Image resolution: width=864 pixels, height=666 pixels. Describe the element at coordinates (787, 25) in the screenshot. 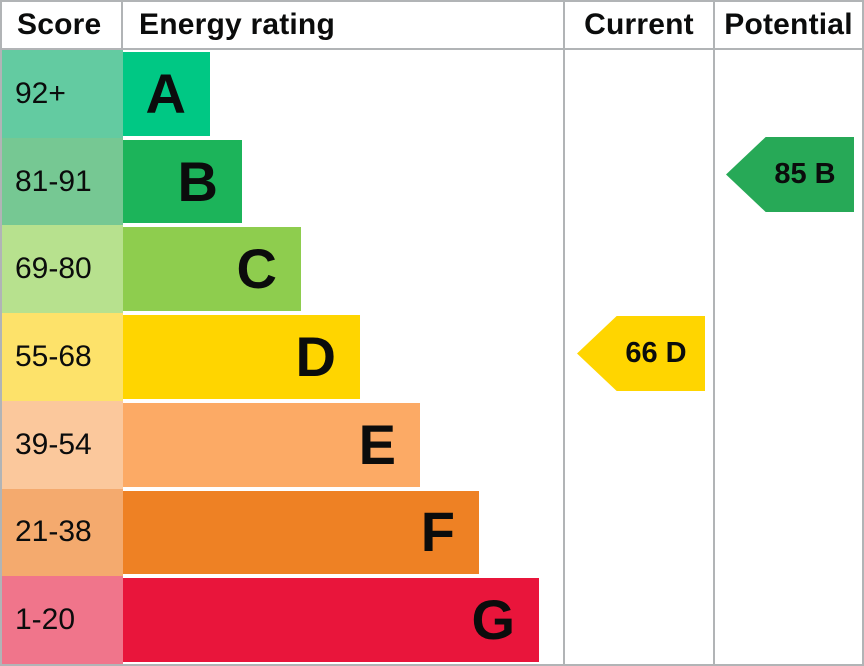

I see `header-potential: Potential` at that location.